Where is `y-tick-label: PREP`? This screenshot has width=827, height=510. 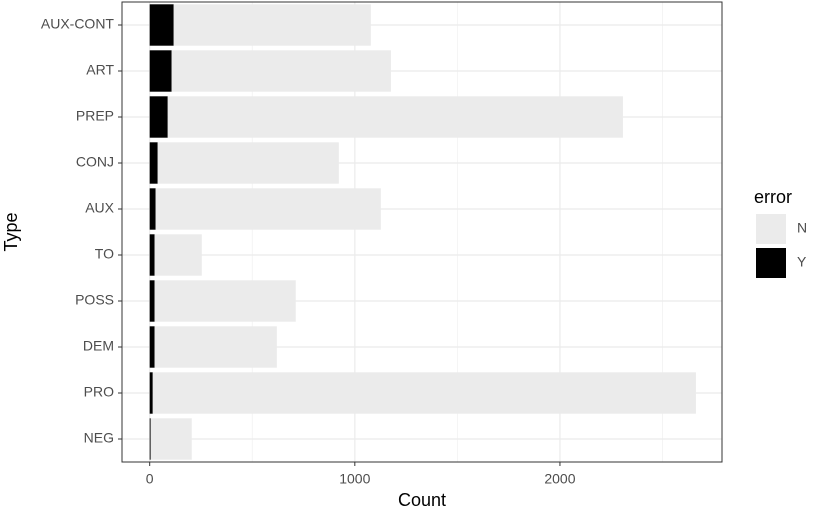
y-tick-label: PREP is located at coordinates (95, 116).